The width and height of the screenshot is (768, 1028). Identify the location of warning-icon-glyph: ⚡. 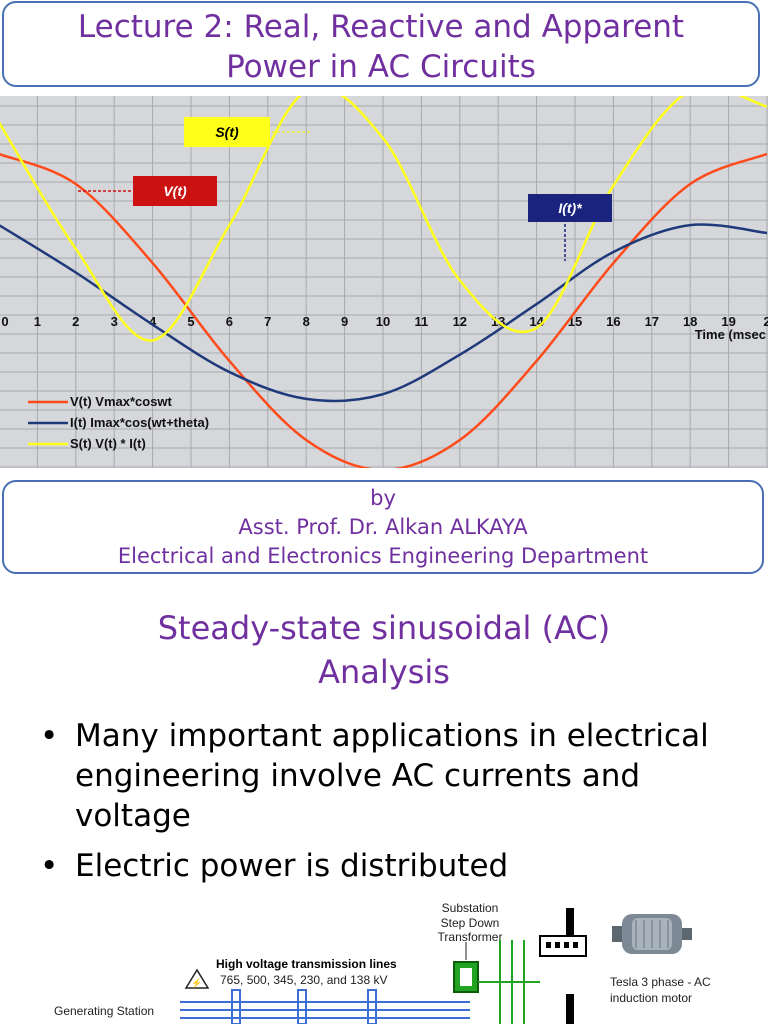
(196, 983).